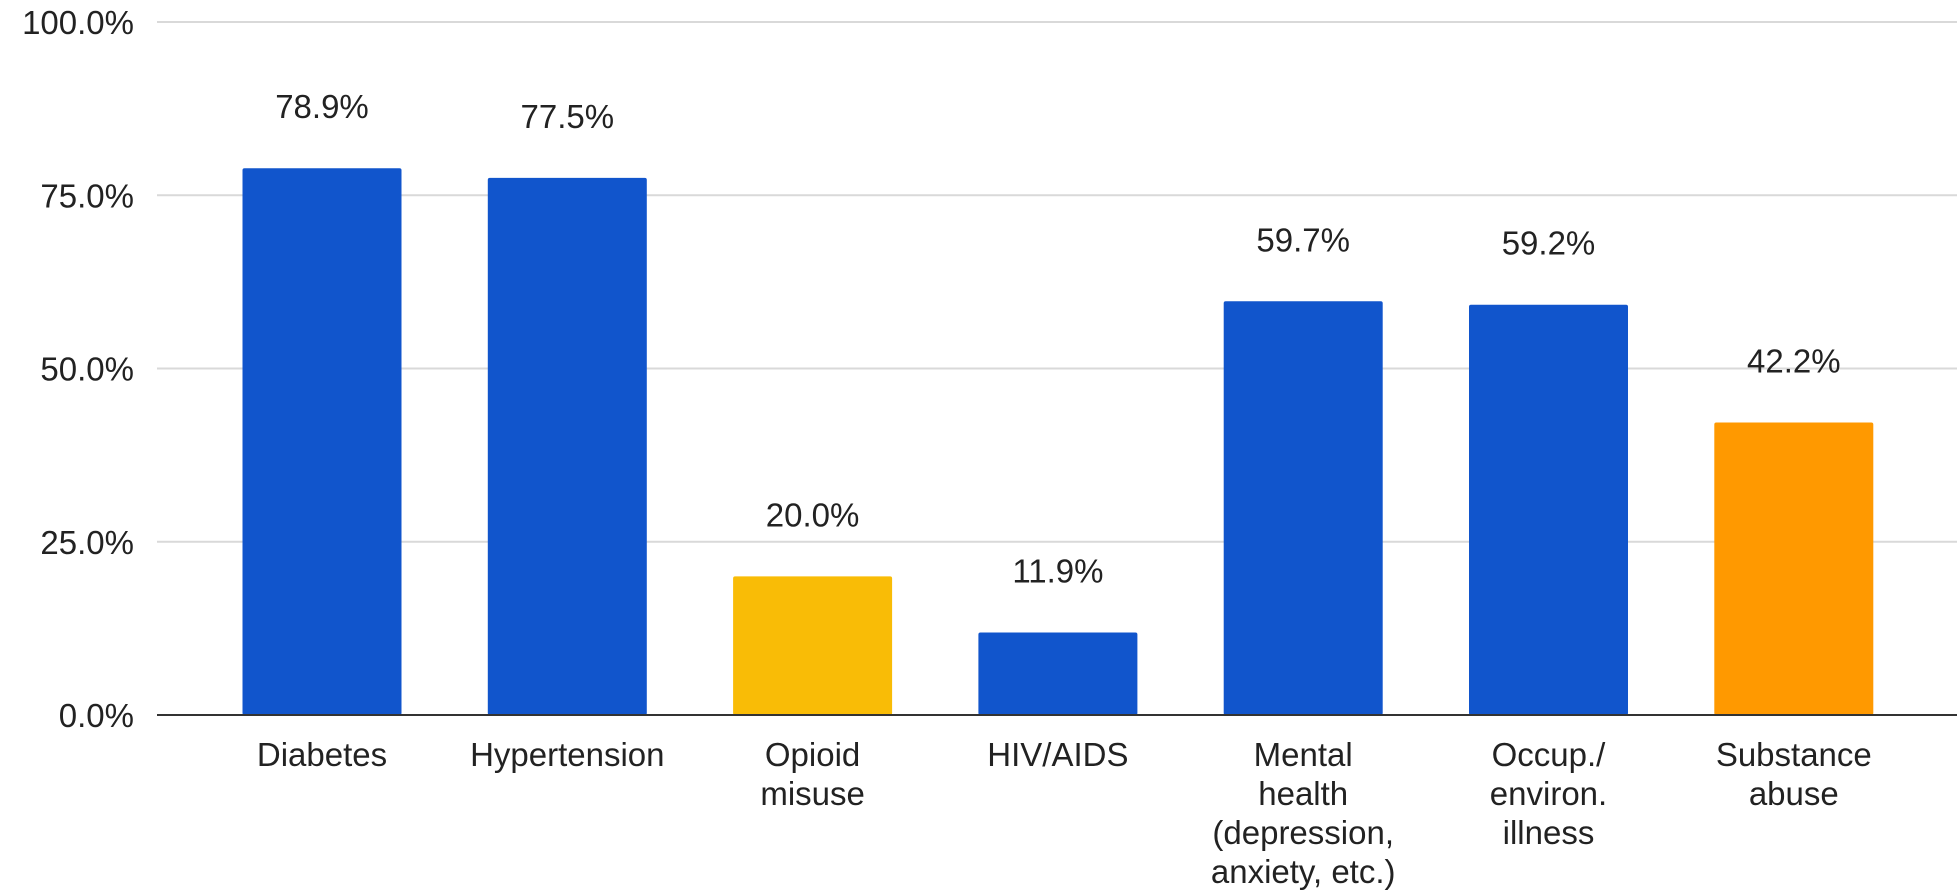 This screenshot has width=1957, height=896. Describe the element at coordinates (87, 369) in the screenshot. I see `y-tick-label: 50.0%` at that location.